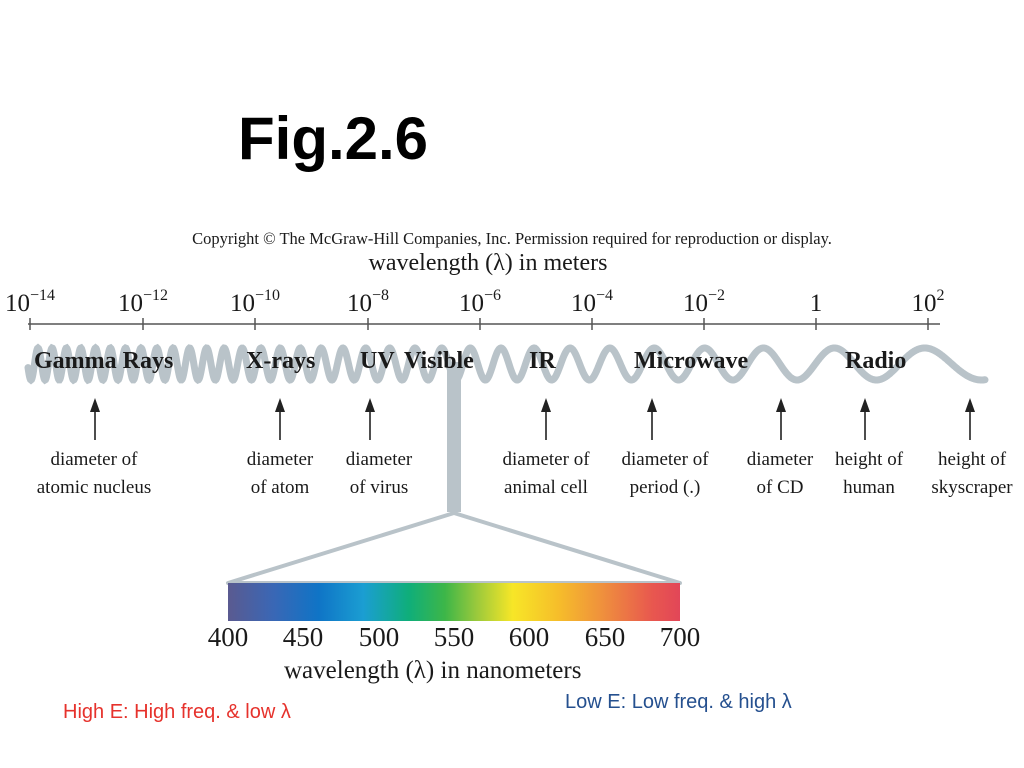  Describe the element at coordinates (379, 473) in the screenshot. I see `example-virus: diameter of virus` at that location.